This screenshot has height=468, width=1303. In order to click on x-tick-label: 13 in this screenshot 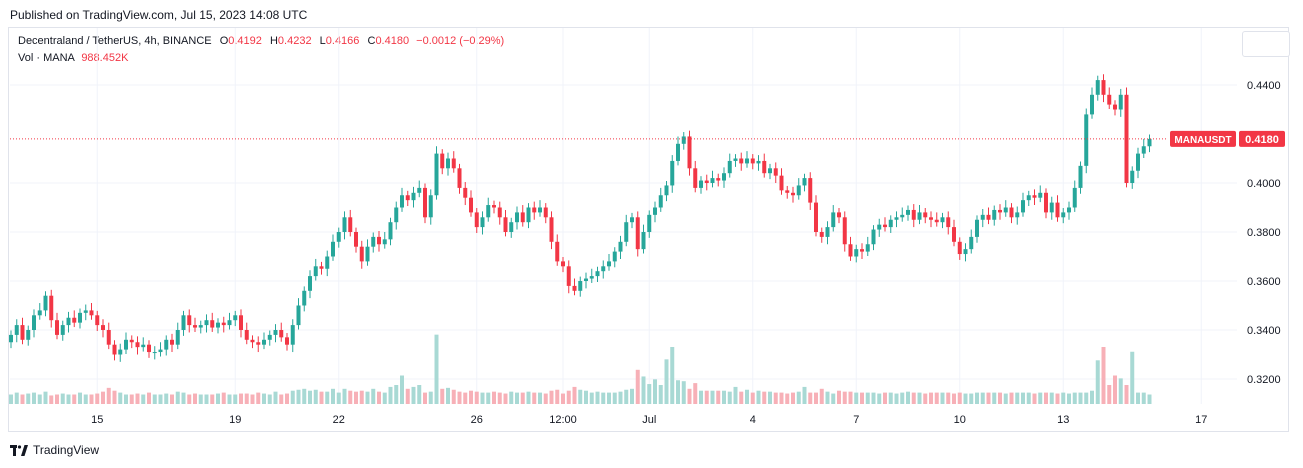, I will do `click(1063, 420)`.